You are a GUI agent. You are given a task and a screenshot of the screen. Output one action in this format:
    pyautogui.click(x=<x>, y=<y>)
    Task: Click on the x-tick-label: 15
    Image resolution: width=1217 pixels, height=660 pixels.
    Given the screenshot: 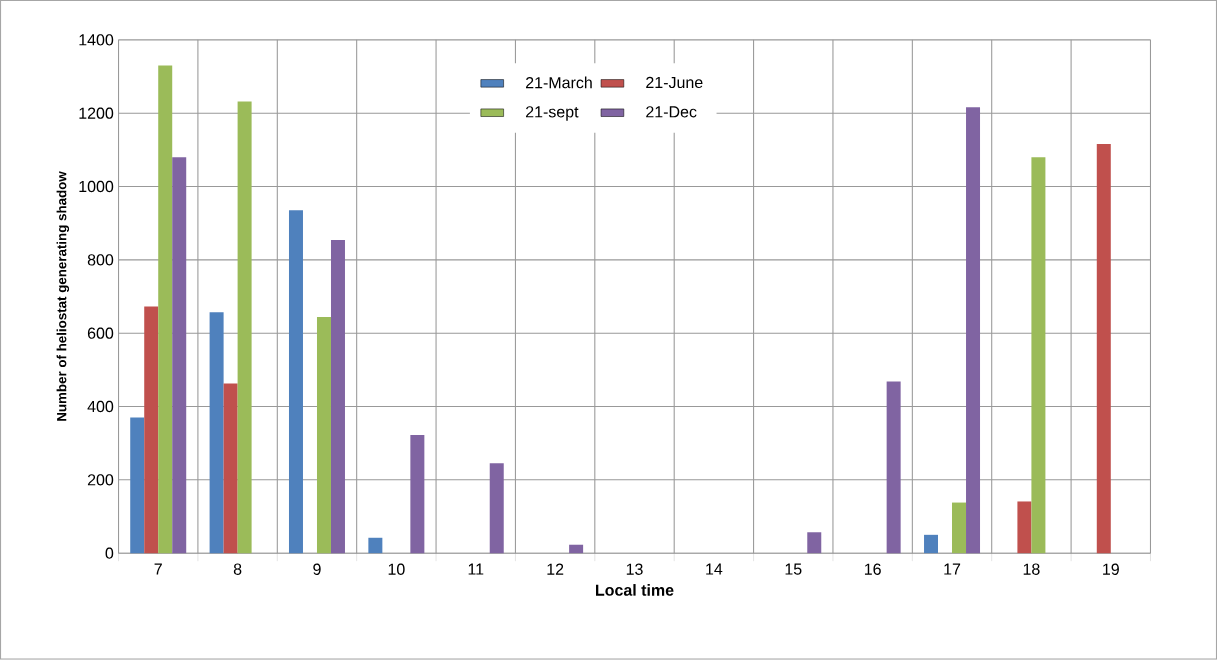 What is the action you would take?
    pyautogui.click(x=793, y=569)
    